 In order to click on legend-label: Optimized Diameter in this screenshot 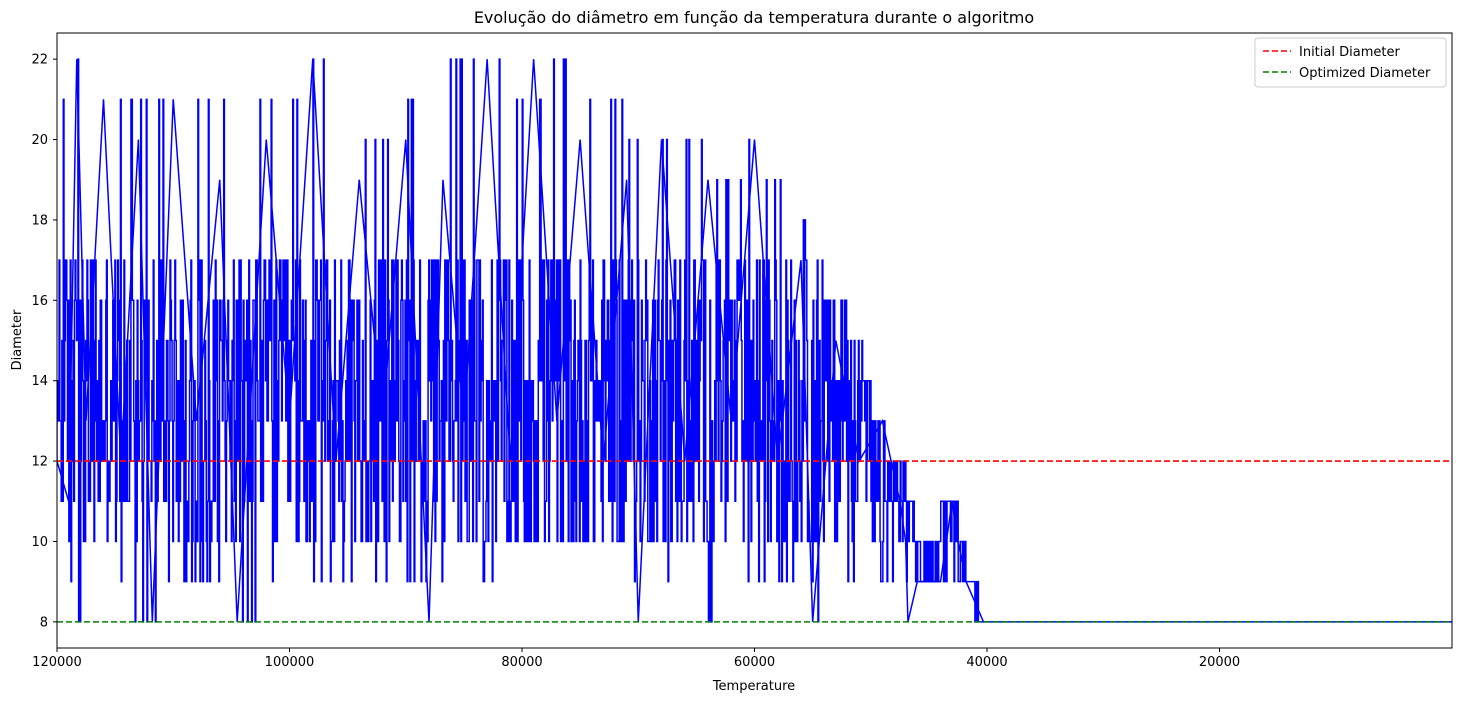, I will do `click(1365, 73)`.